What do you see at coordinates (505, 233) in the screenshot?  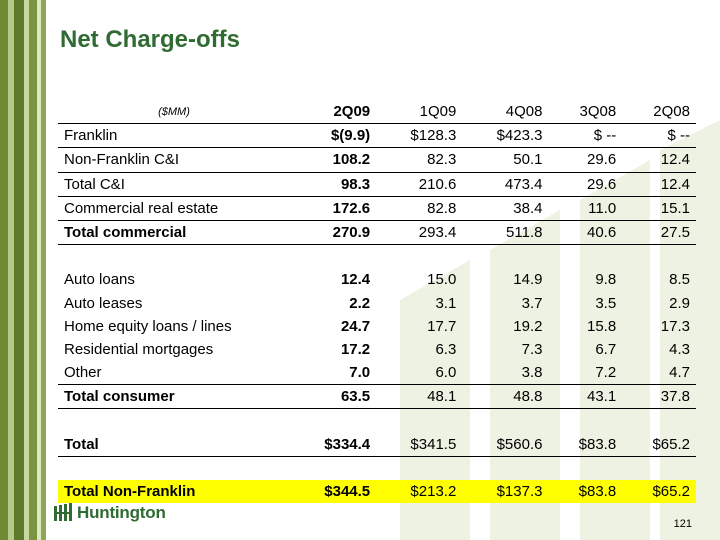 I see `cell-value: 511.8` at bounding box center [505, 233].